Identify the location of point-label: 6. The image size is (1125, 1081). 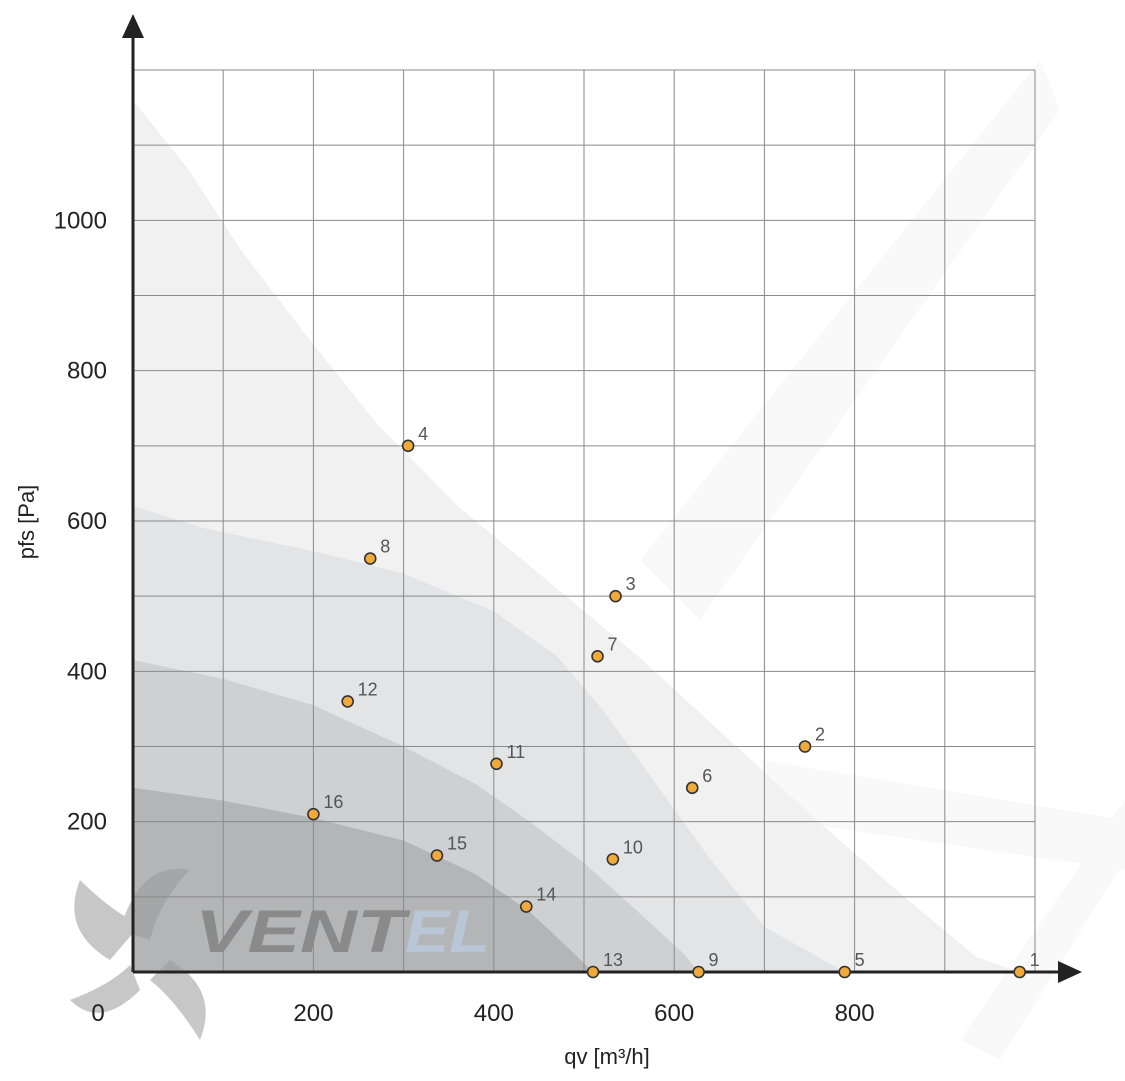
(707, 776).